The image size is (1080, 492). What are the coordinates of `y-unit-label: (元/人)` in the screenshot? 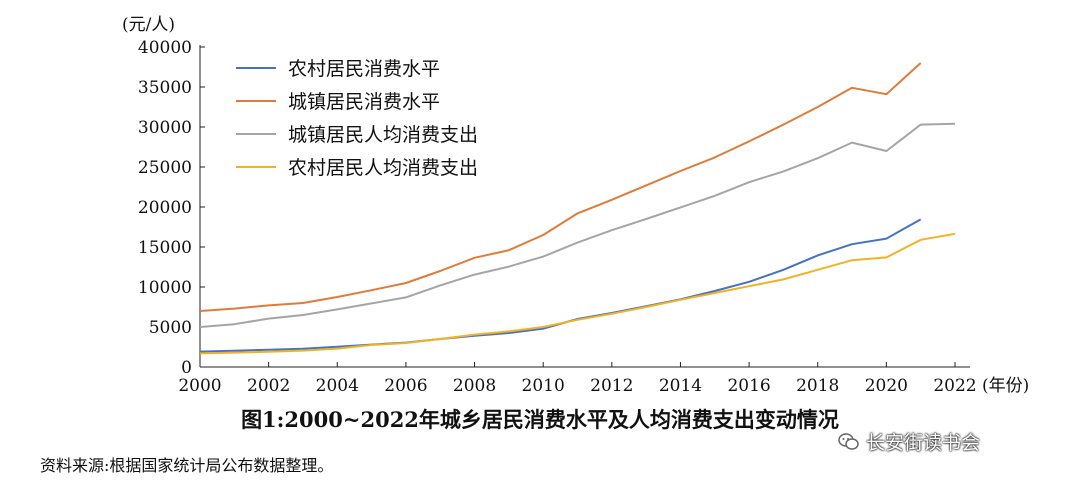 It's located at (148, 25).